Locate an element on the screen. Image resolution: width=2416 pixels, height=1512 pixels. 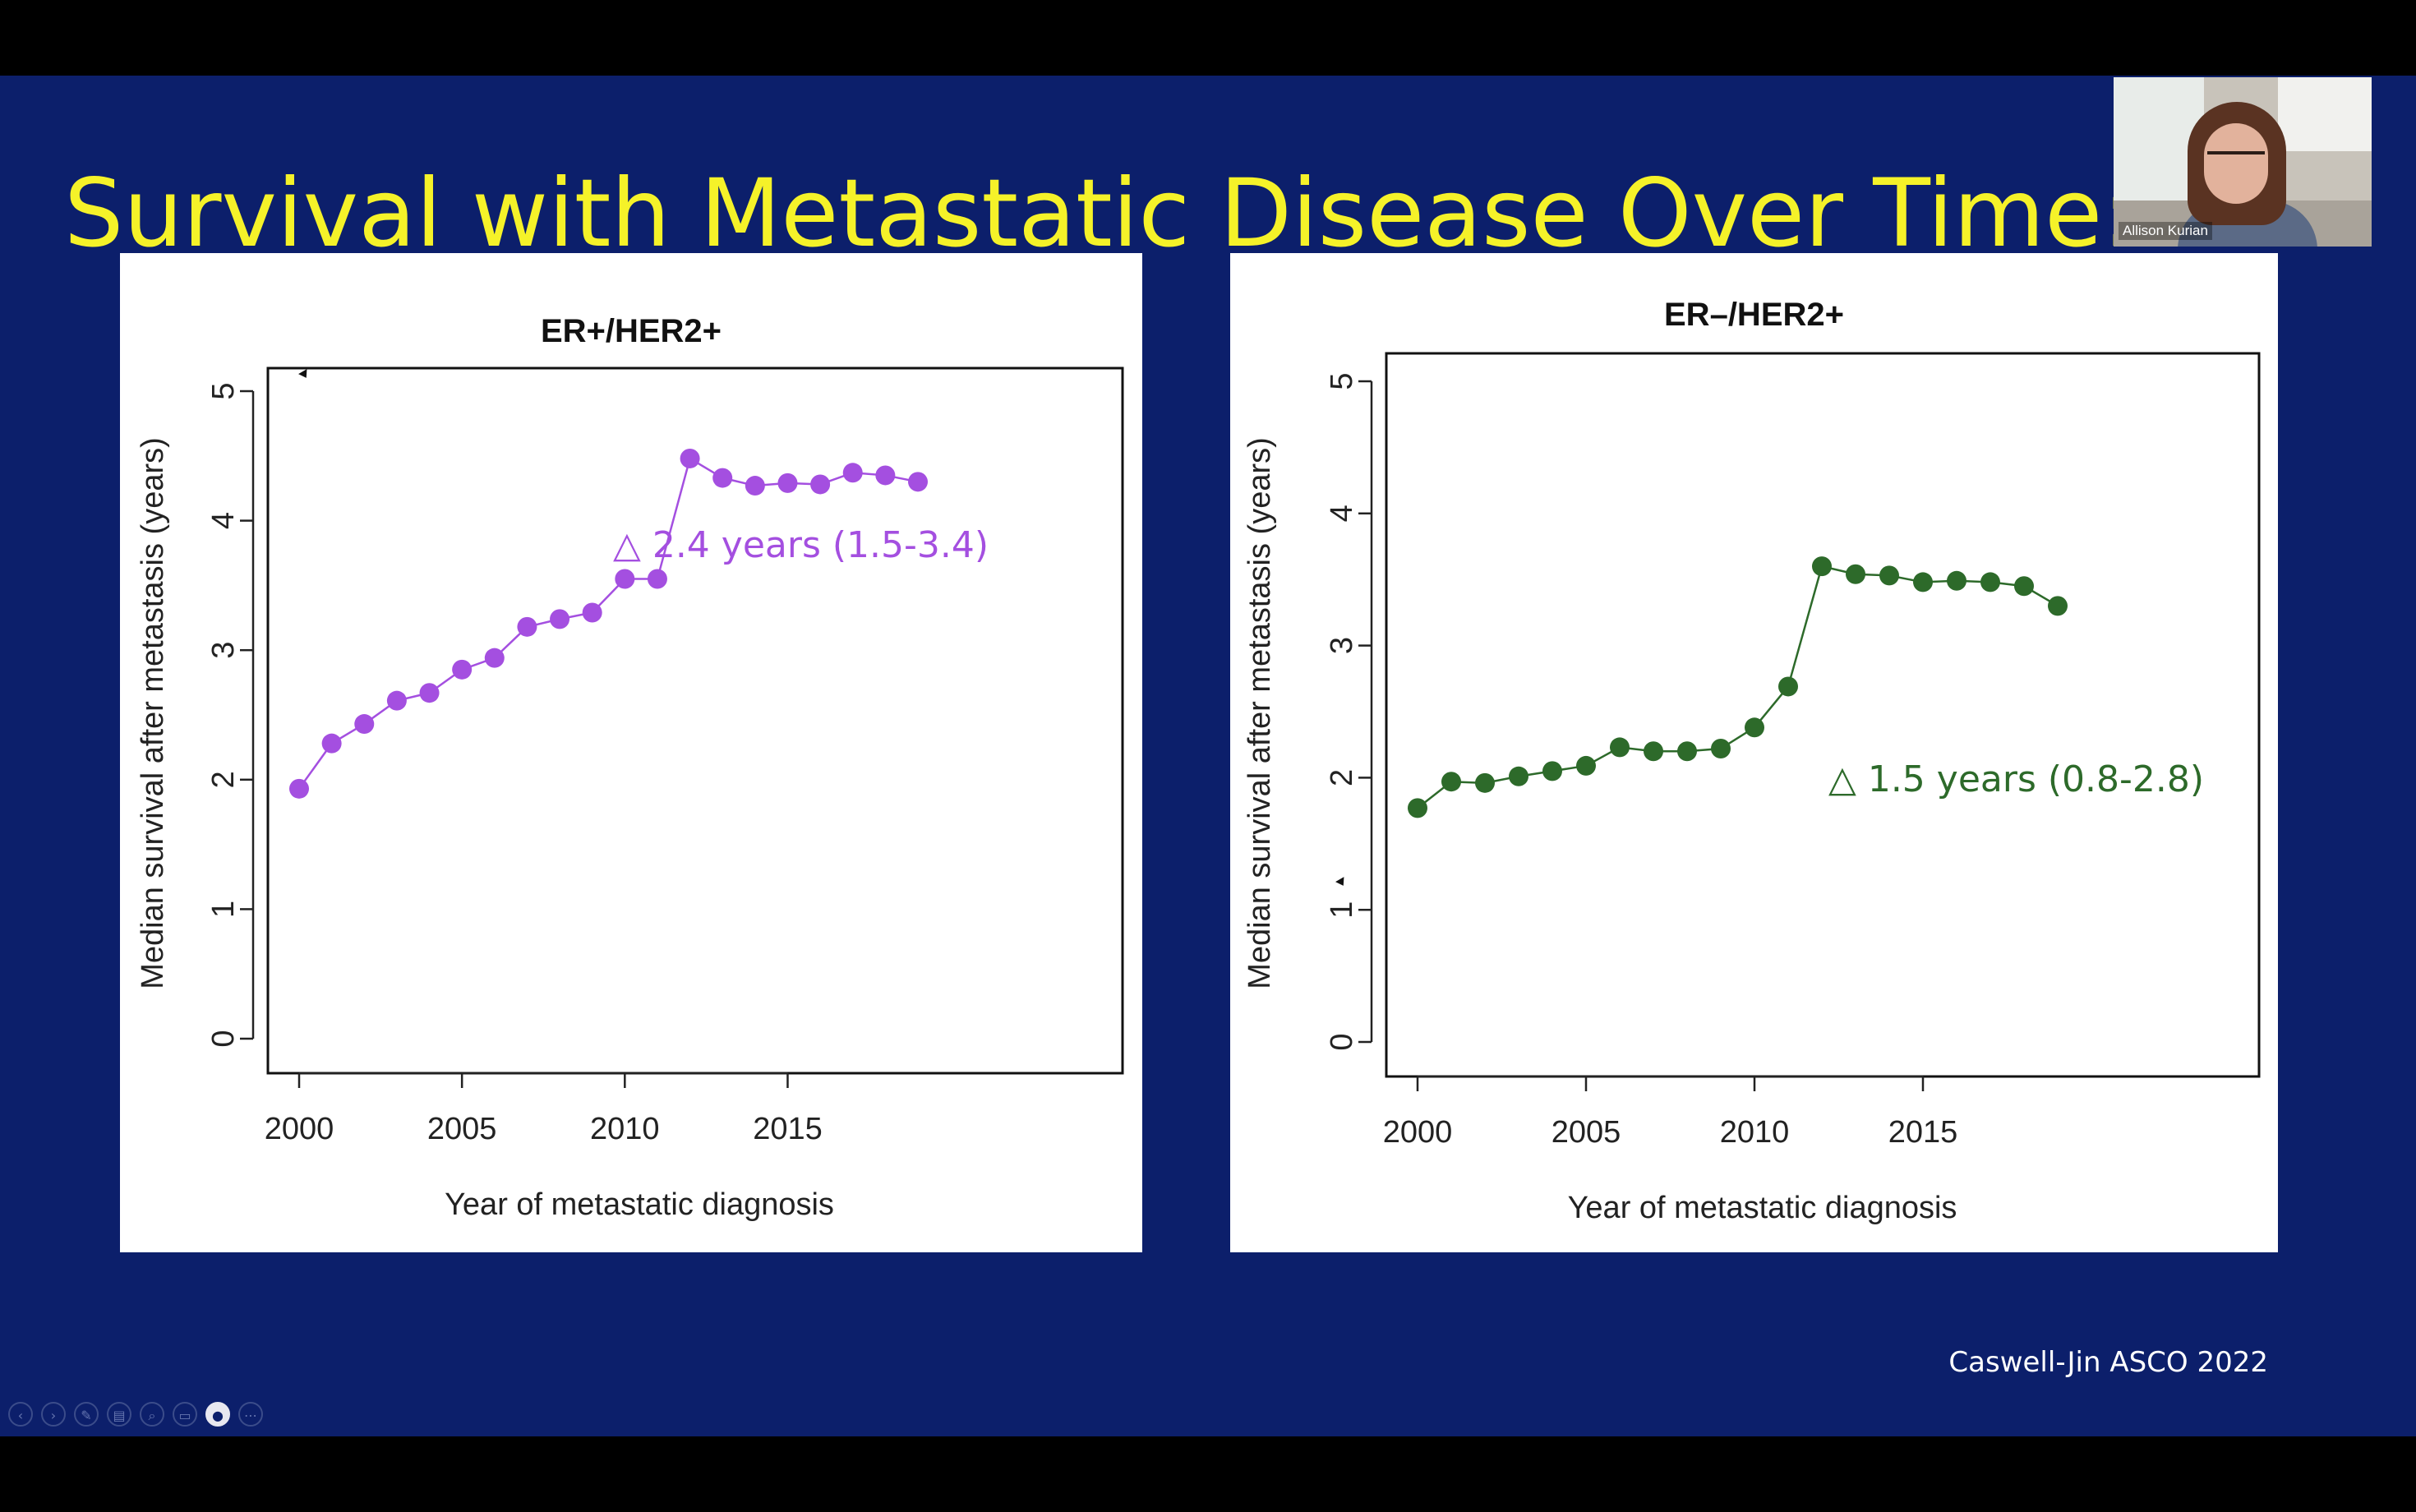
slideshow-controls: ‹ › ✎ ▤ ⌕ ▭ ● ⋯ is located at coordinates (135, 1416).